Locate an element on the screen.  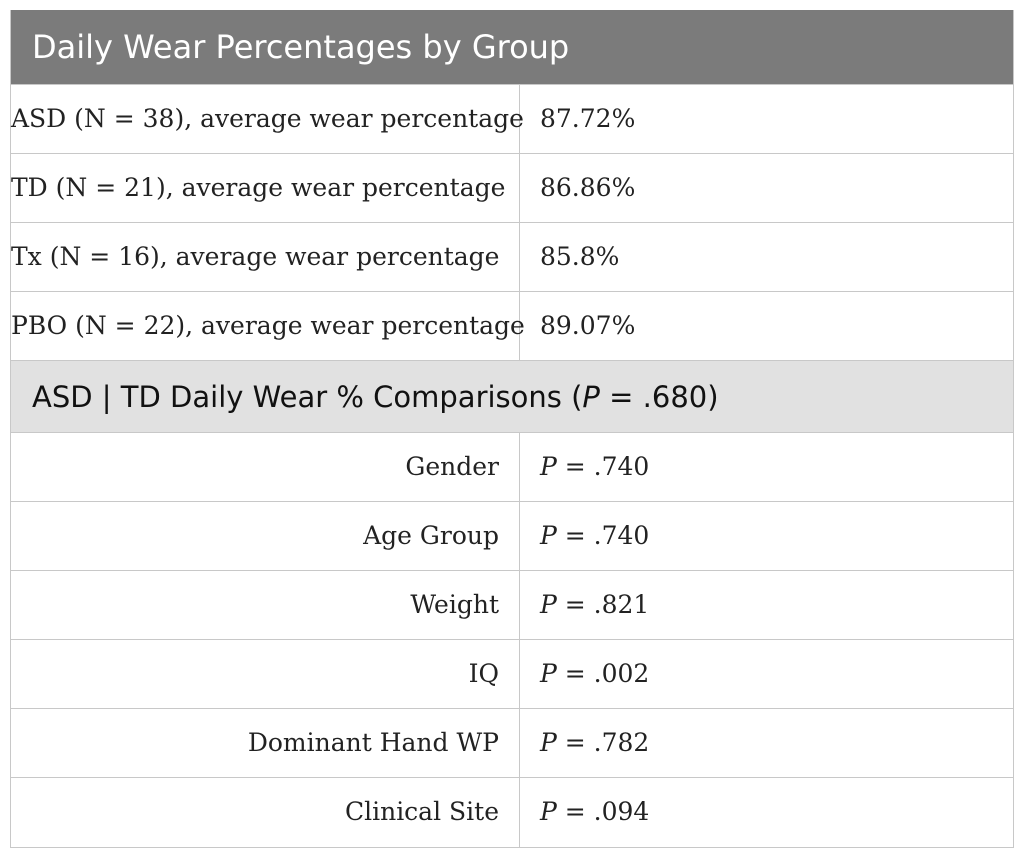
p-value: = .782 is located at coordinates (603, 742).